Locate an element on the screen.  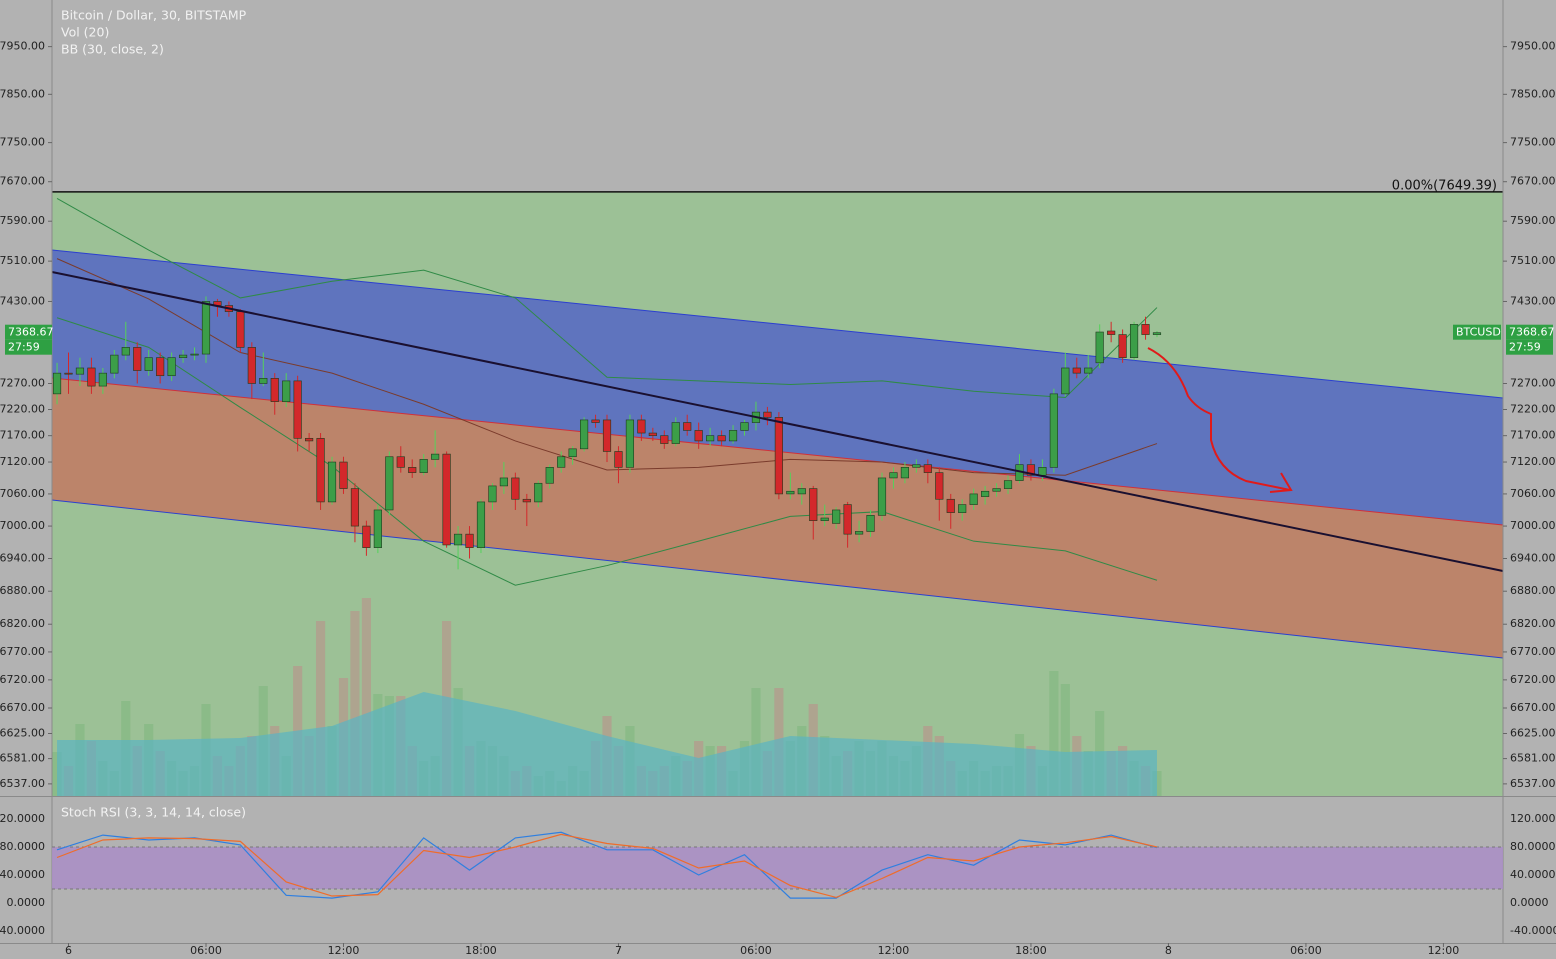
y-tick-label: 7950.00 is located at coordinates (22, 46).